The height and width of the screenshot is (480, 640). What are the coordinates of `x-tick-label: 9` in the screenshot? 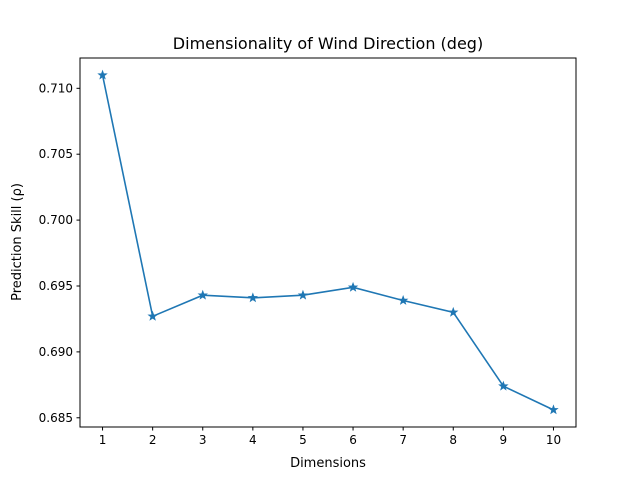 It's located at (504, 440).